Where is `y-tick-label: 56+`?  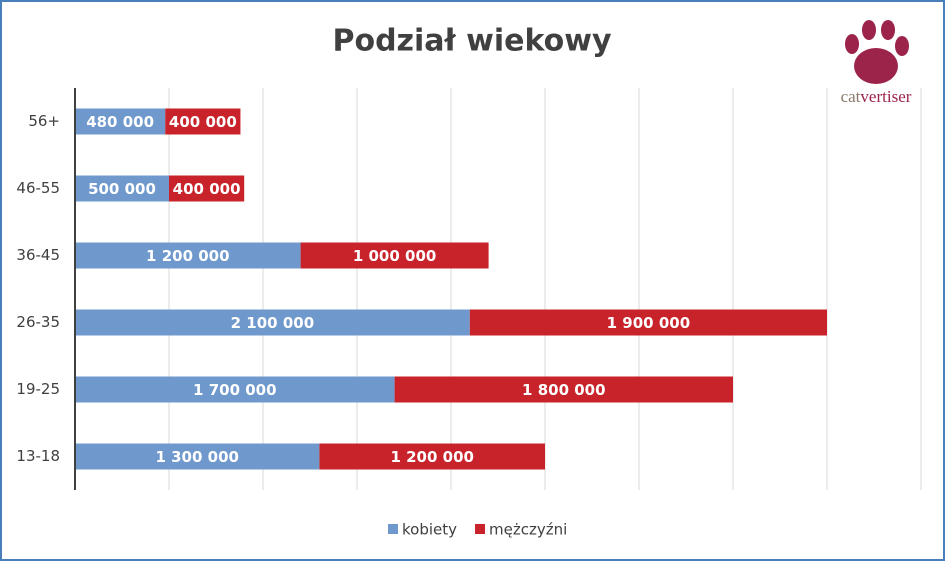
y-tick-label: 56+ is located at coordinates (44, 121).